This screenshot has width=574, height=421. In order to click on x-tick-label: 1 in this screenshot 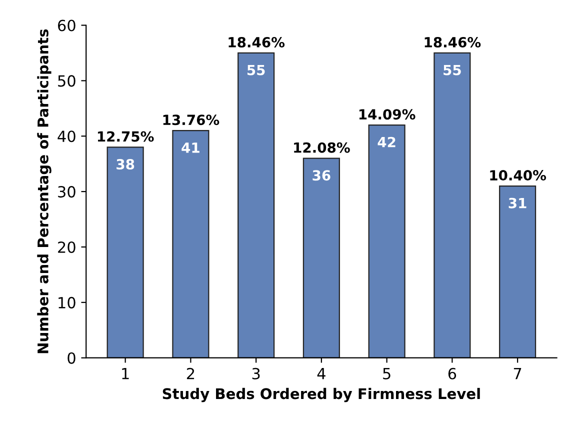, I will do `click(125, 374)`.